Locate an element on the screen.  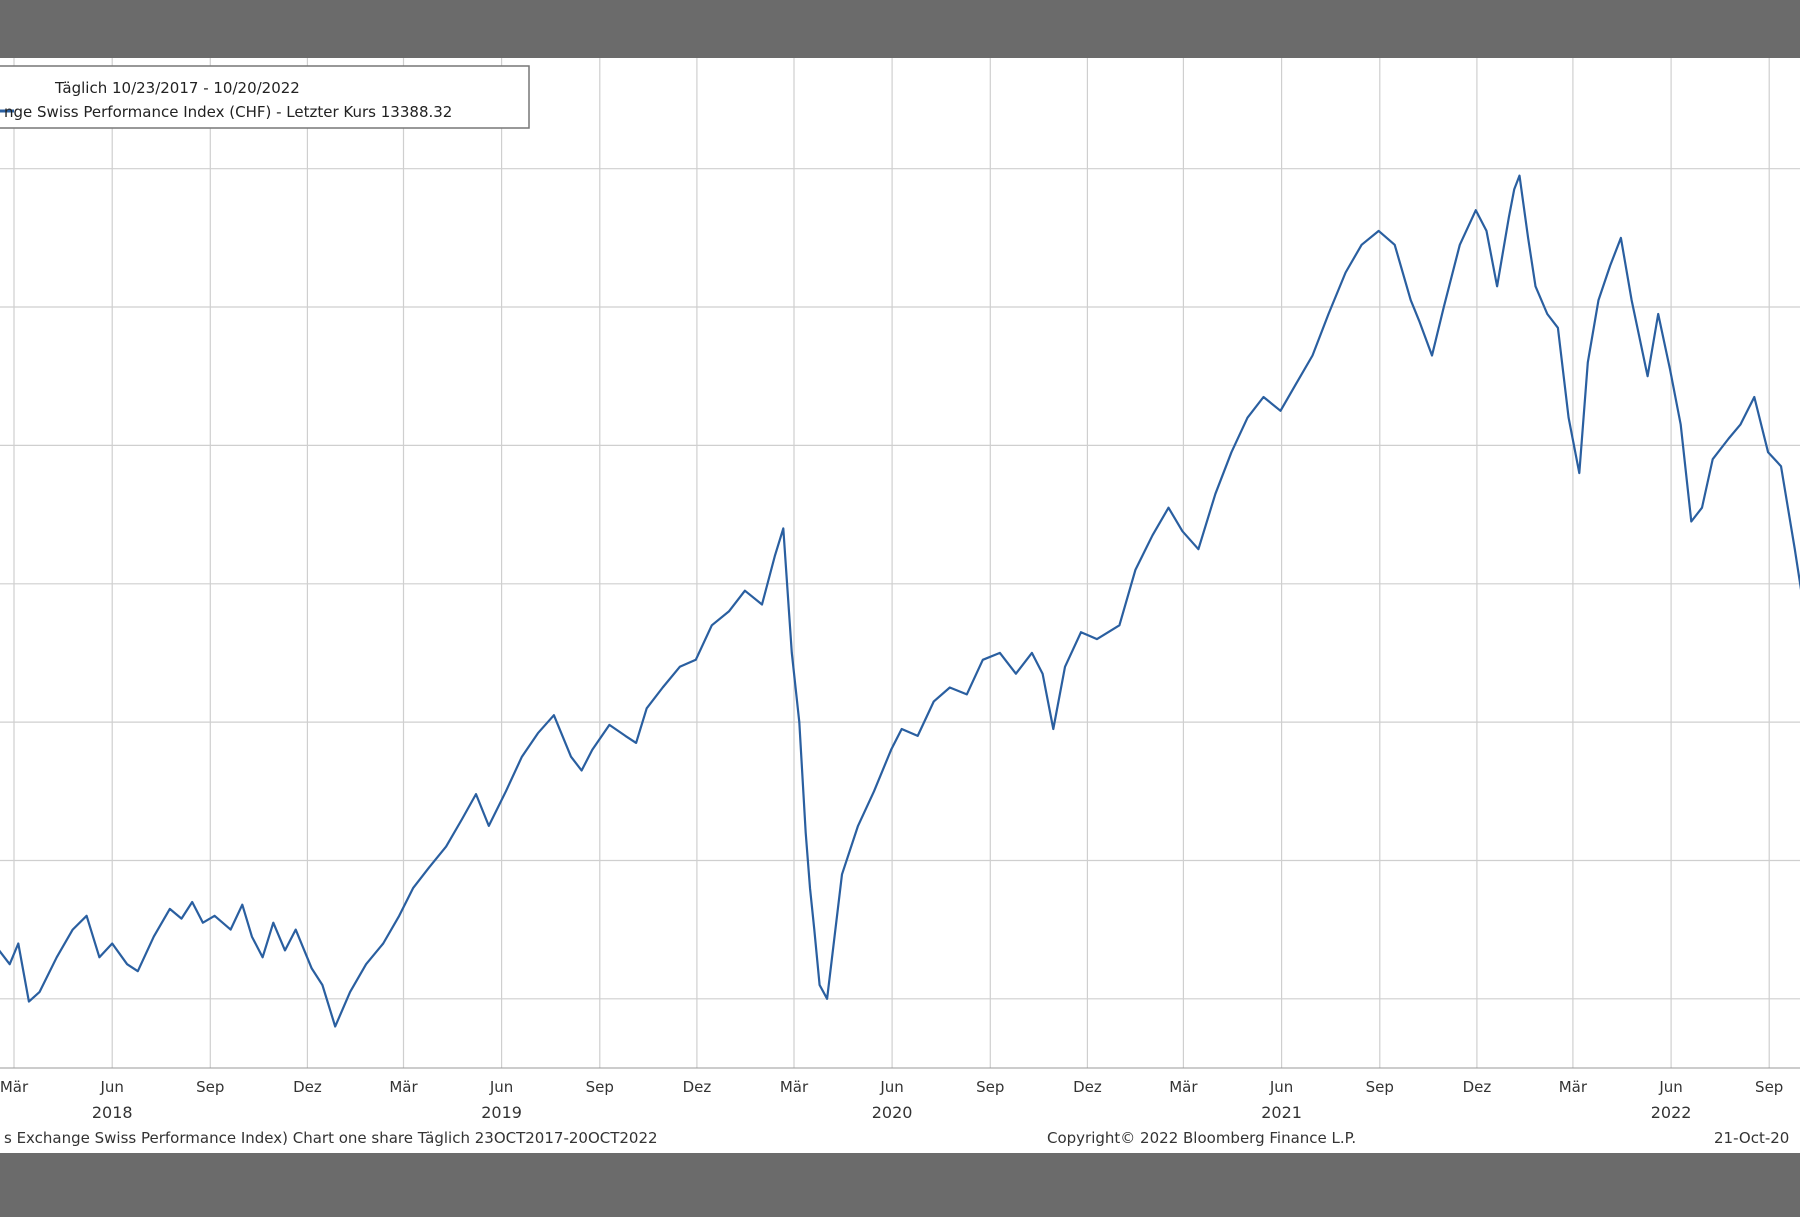
x-tick-label-5: Jun is located at coordinates (501, 1087).